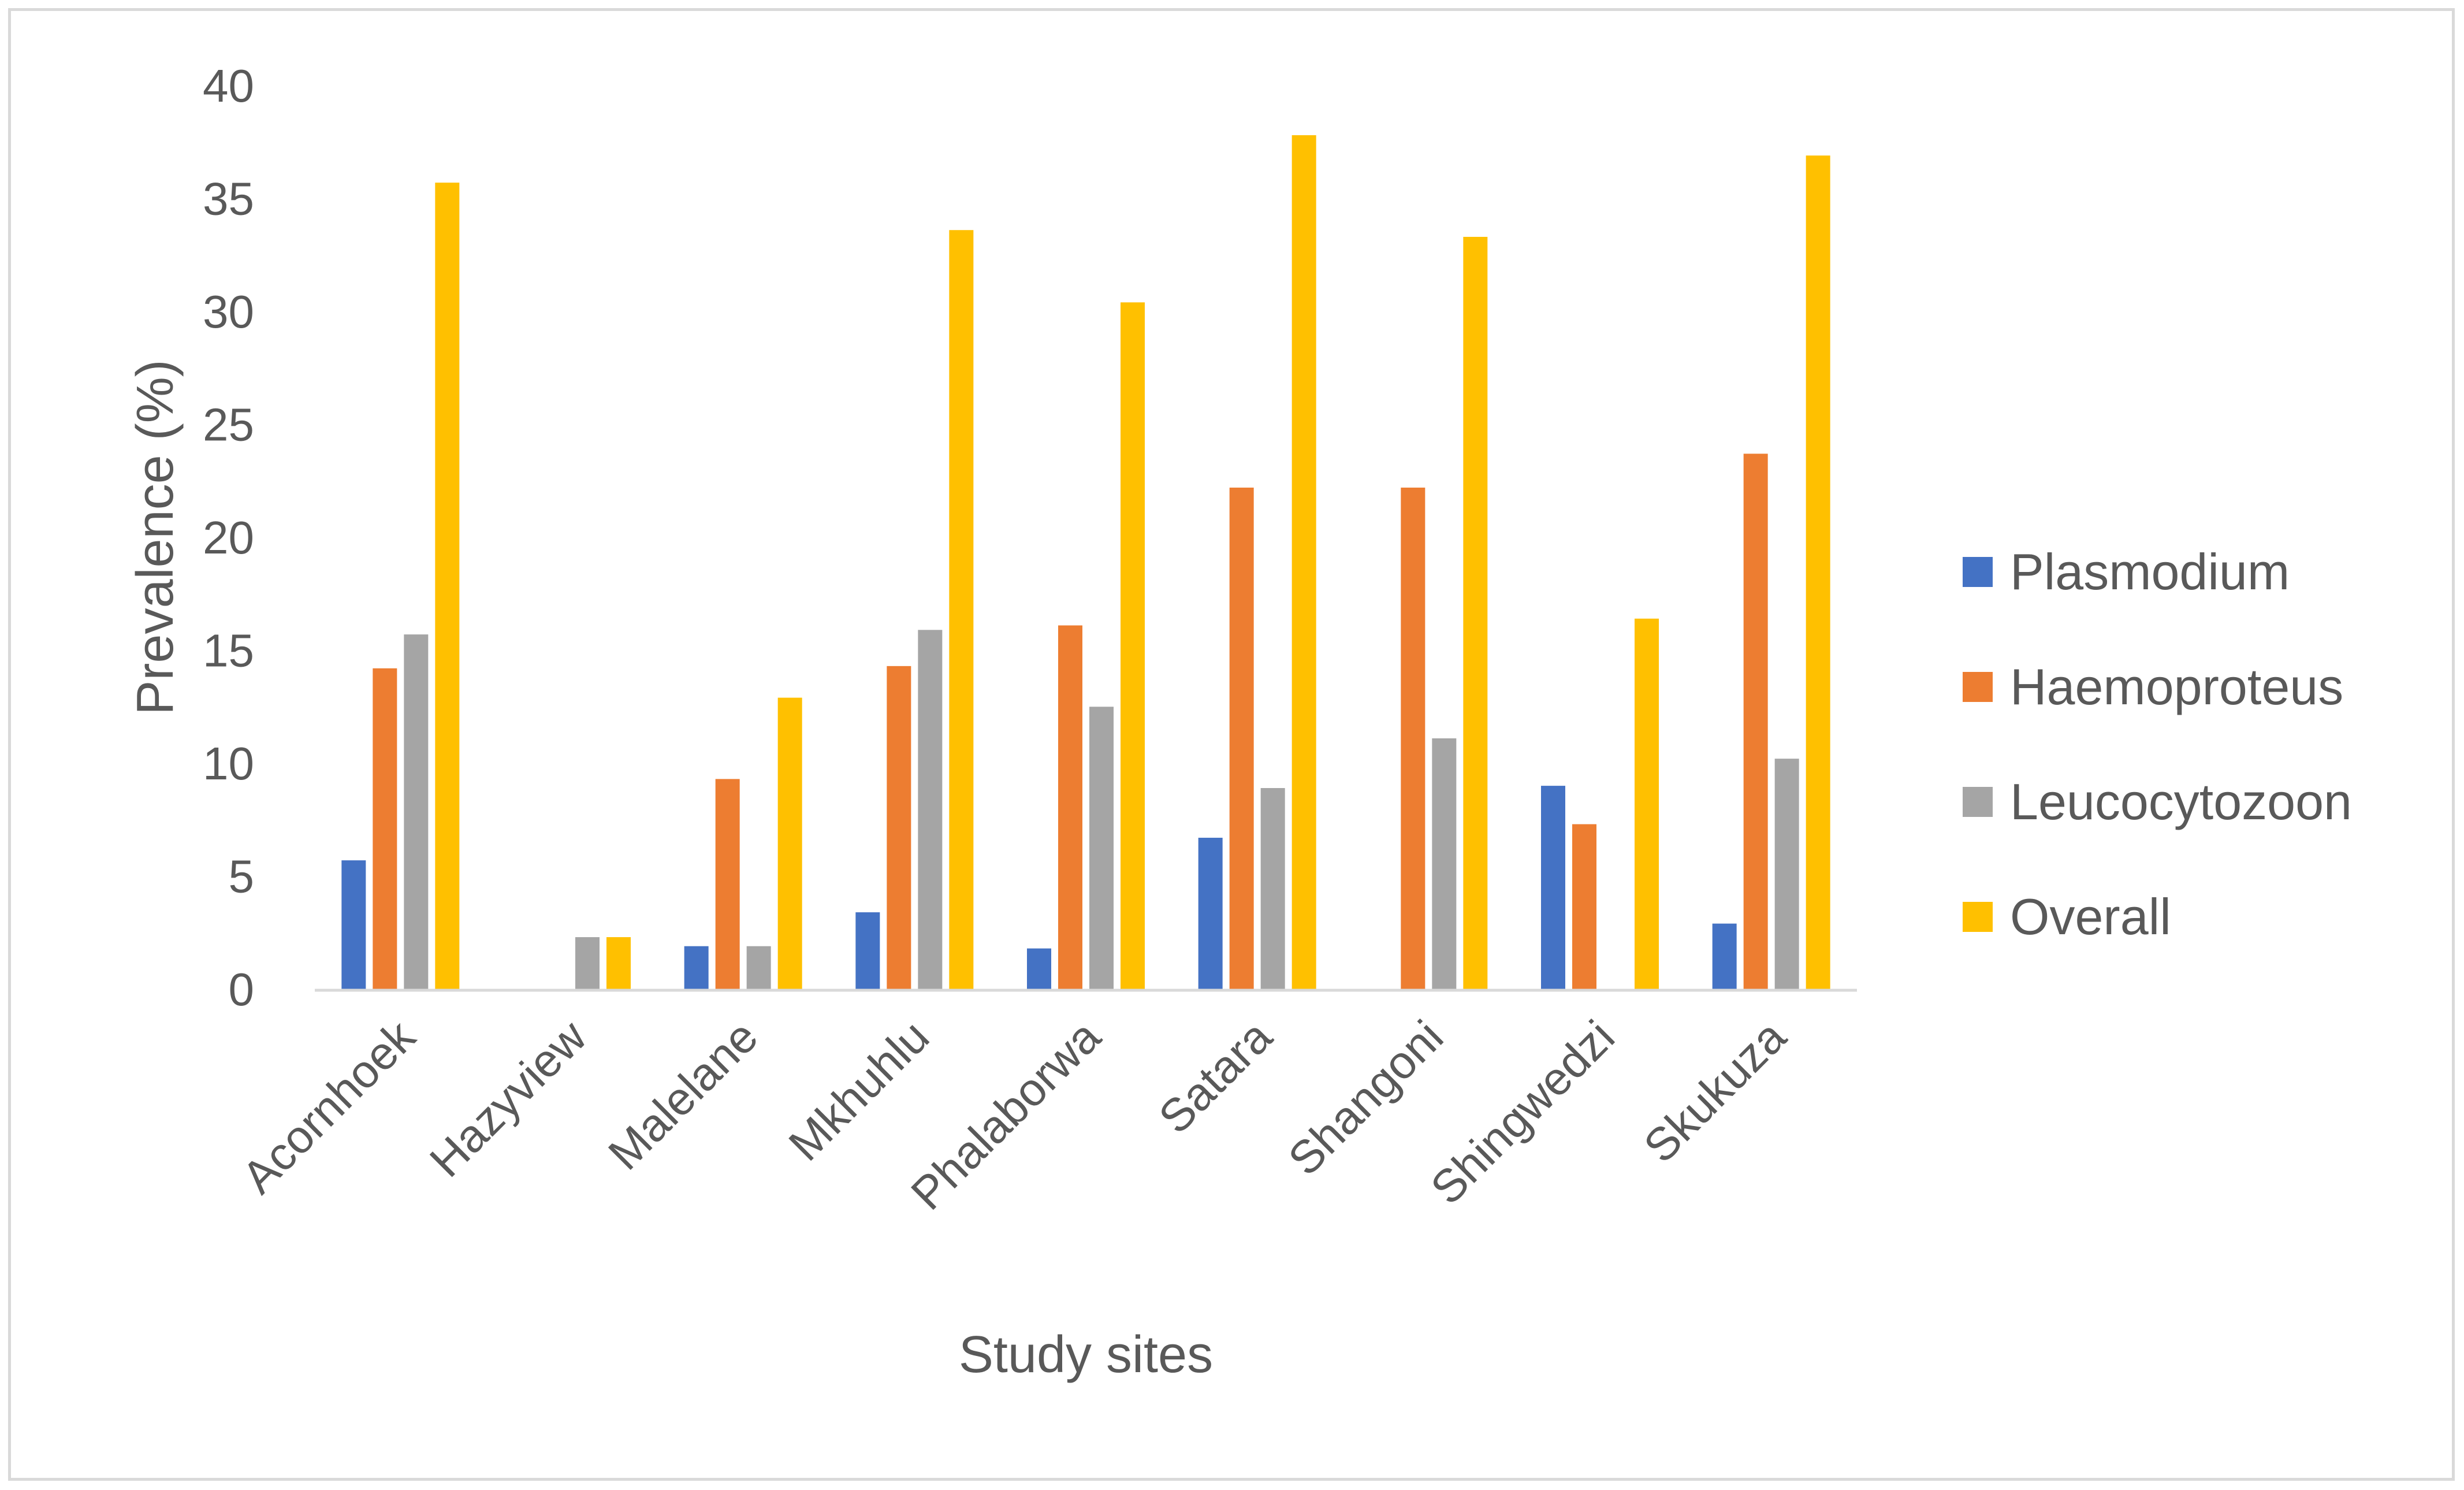 The width and height of the screenshot is (2464, 1490). Describe the element at coordinates (899, 828) in the screenshot. I see `bar-haemoproteus-mkhuhlu` at that location.